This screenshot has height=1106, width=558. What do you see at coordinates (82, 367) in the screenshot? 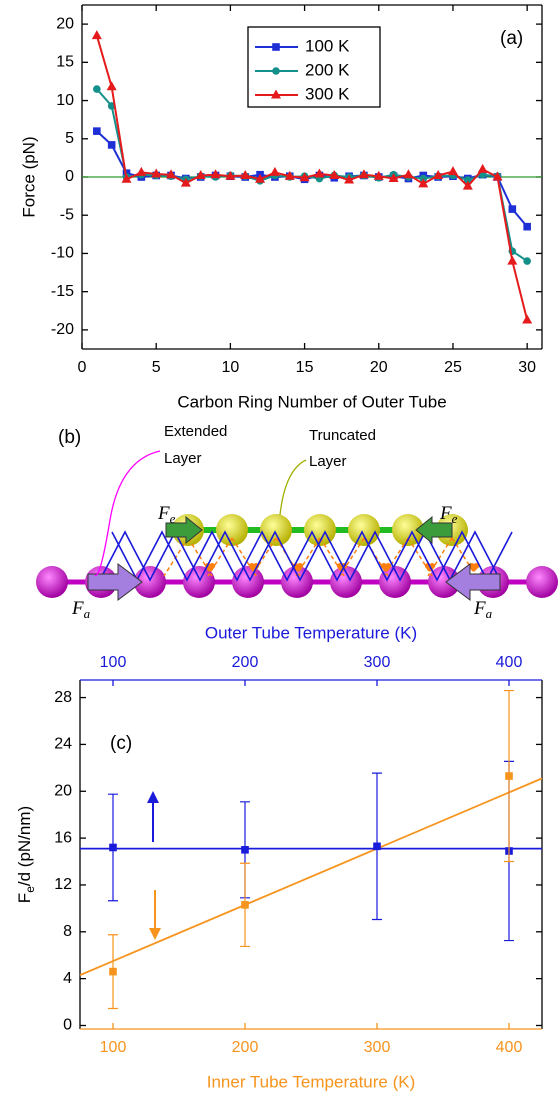
I see `x-tick-label: 0` at bounding box center [82, 367].